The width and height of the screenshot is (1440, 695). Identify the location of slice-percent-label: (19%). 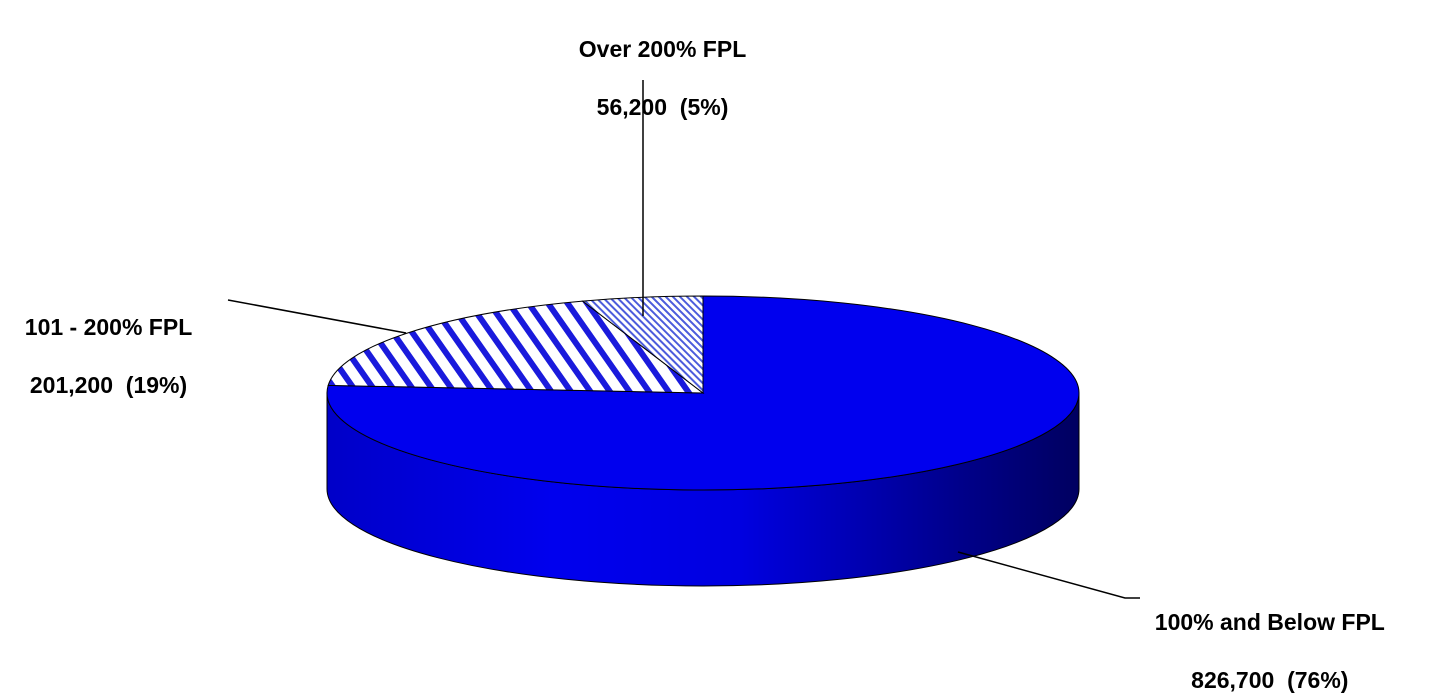
(156, 385).